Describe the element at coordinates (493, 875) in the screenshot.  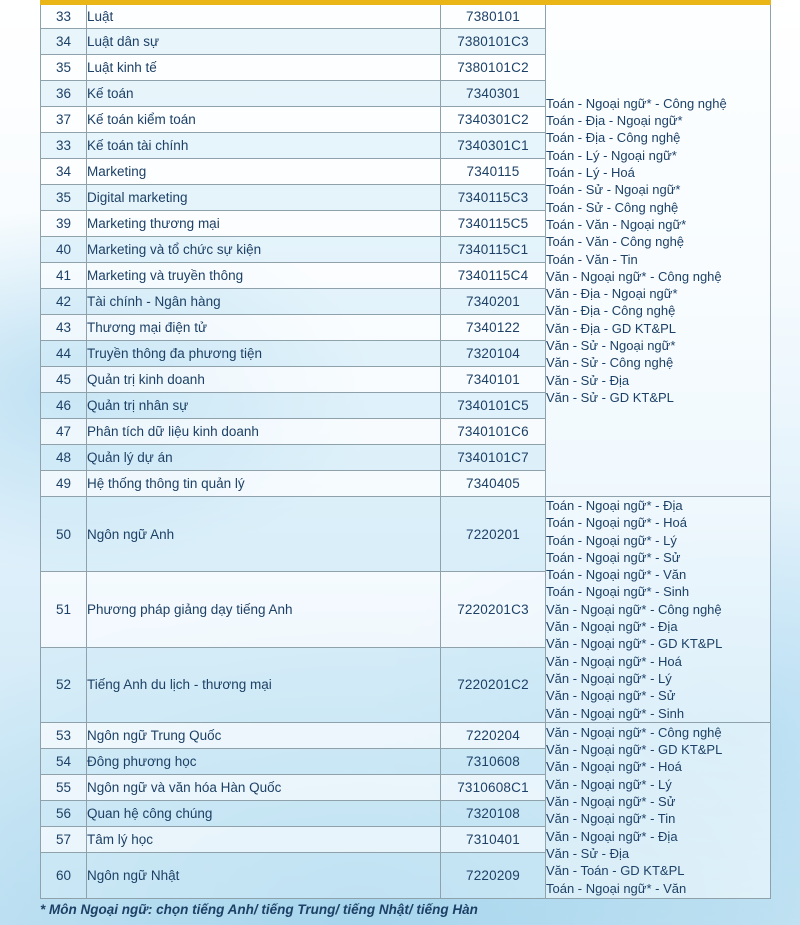
I see `major-code-cell: 7220209` at that location.